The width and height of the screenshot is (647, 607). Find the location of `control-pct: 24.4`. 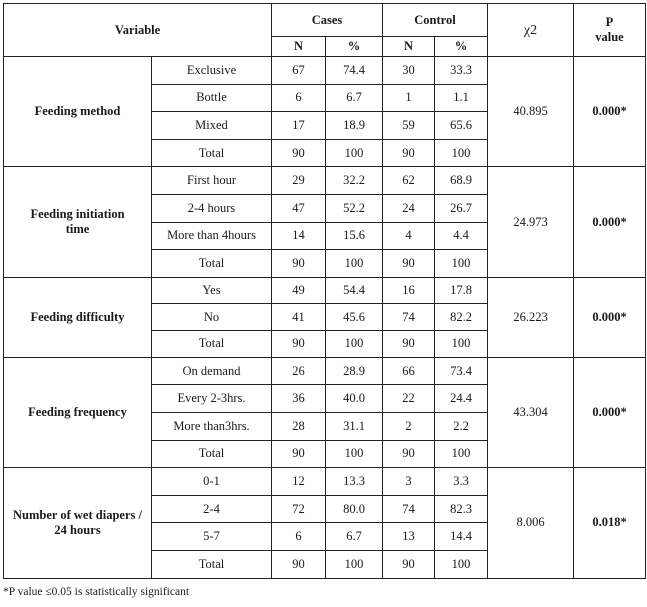

control-pct: 24.4 is located at coordinates (461, 398).